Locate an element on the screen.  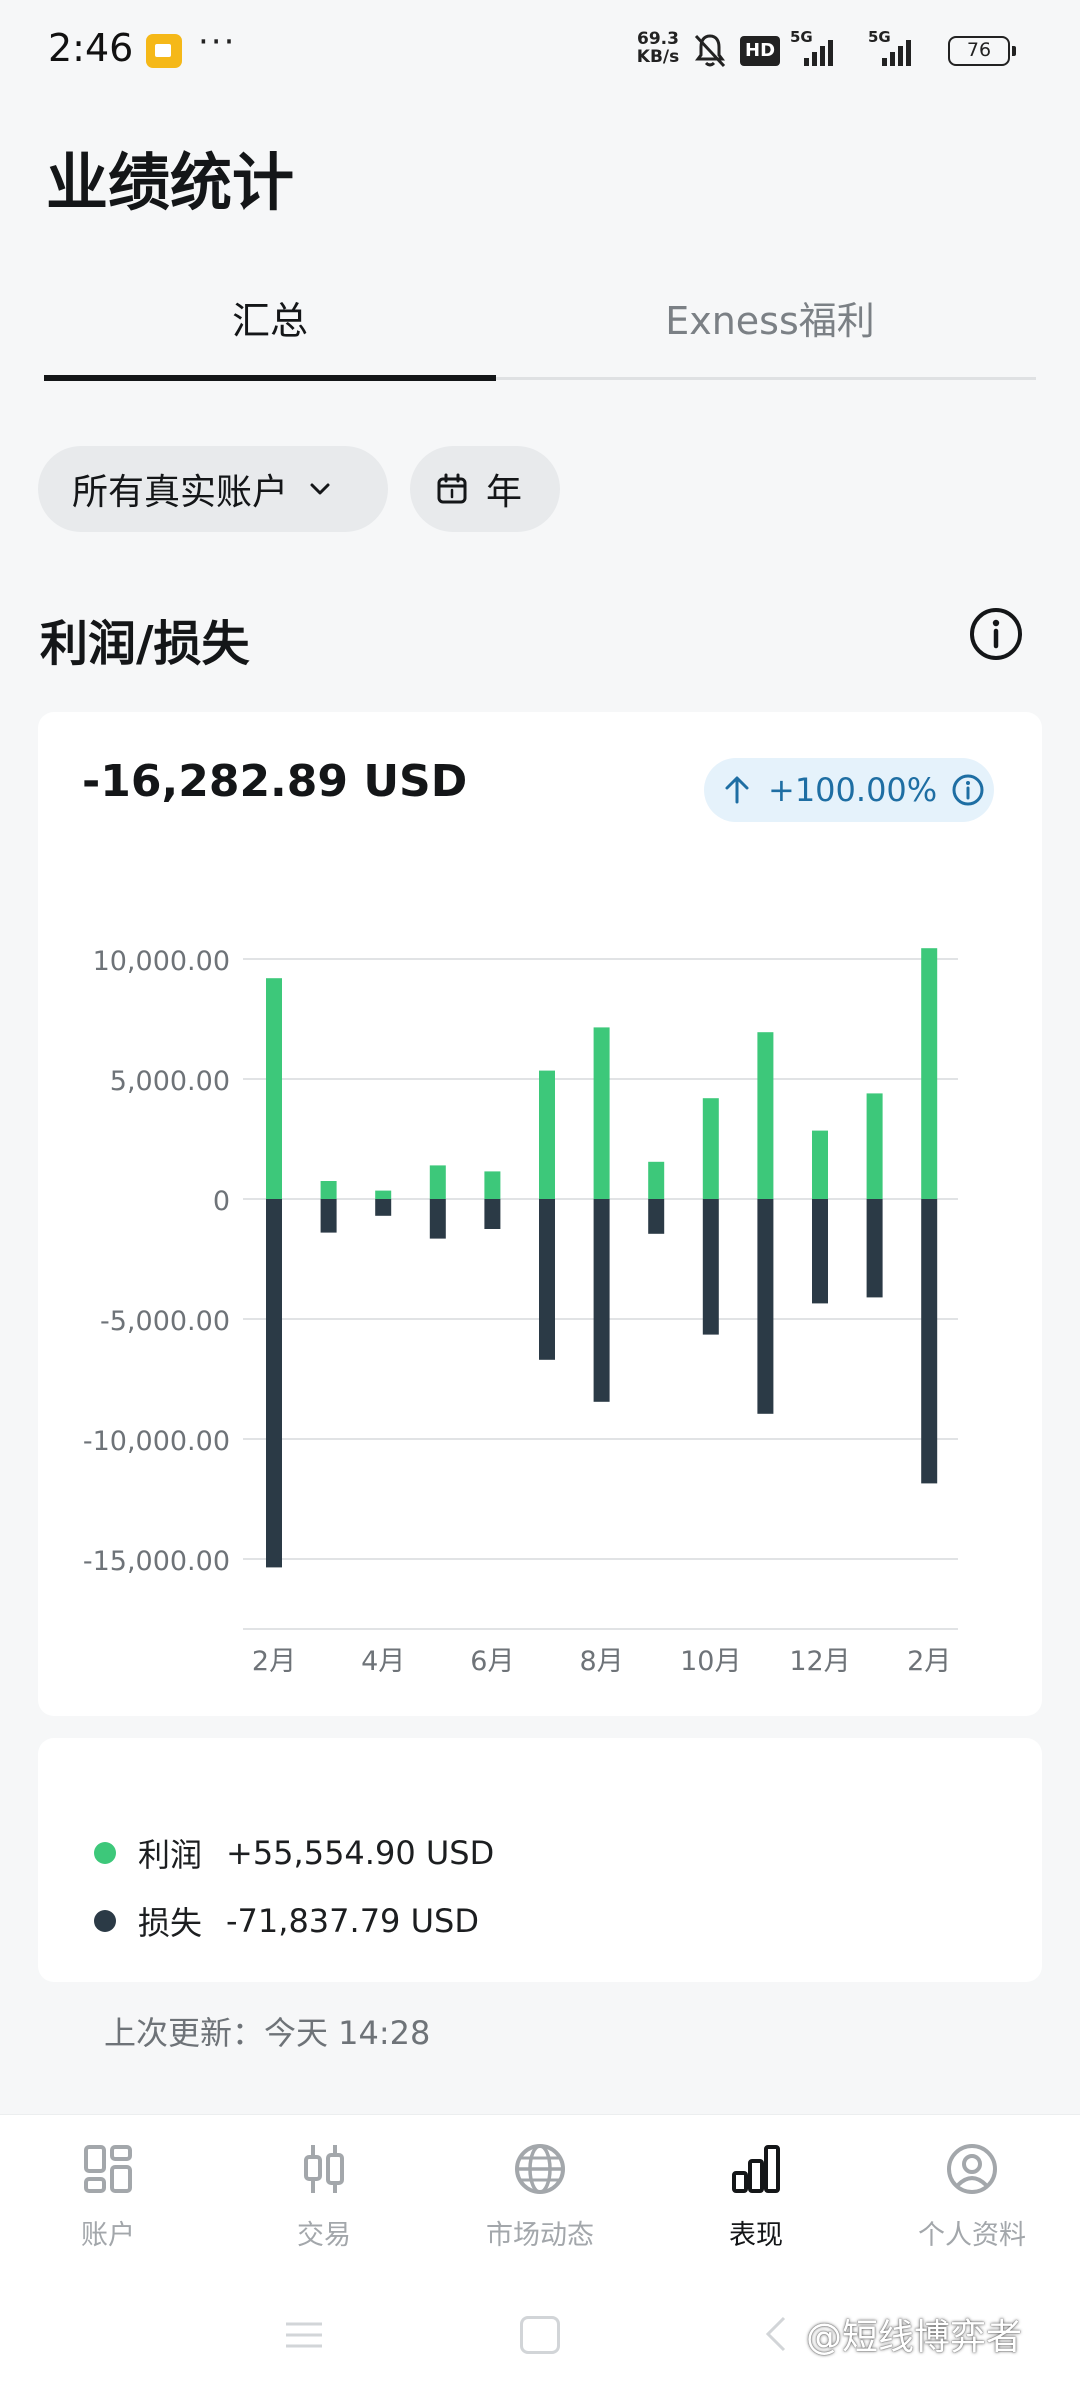
y-tick-label: -10,000.00 is located at coordinates (156, 1441).